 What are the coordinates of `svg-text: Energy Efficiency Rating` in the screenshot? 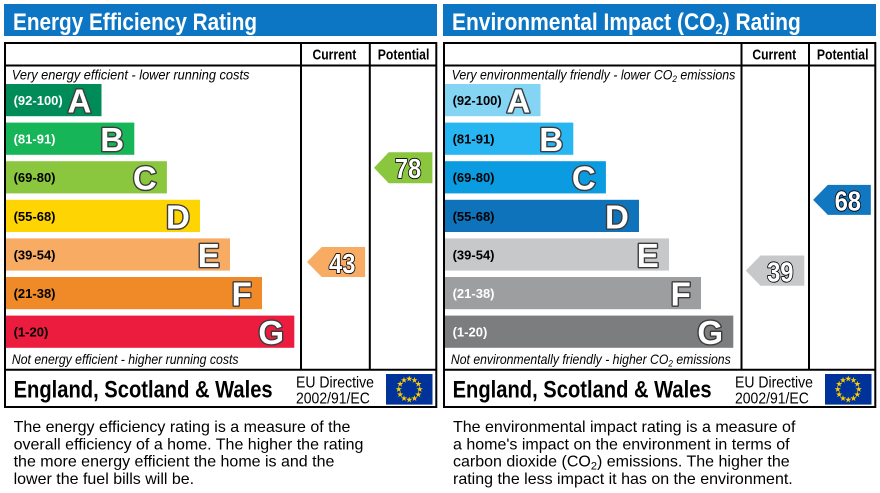 It's located at (135, 22).